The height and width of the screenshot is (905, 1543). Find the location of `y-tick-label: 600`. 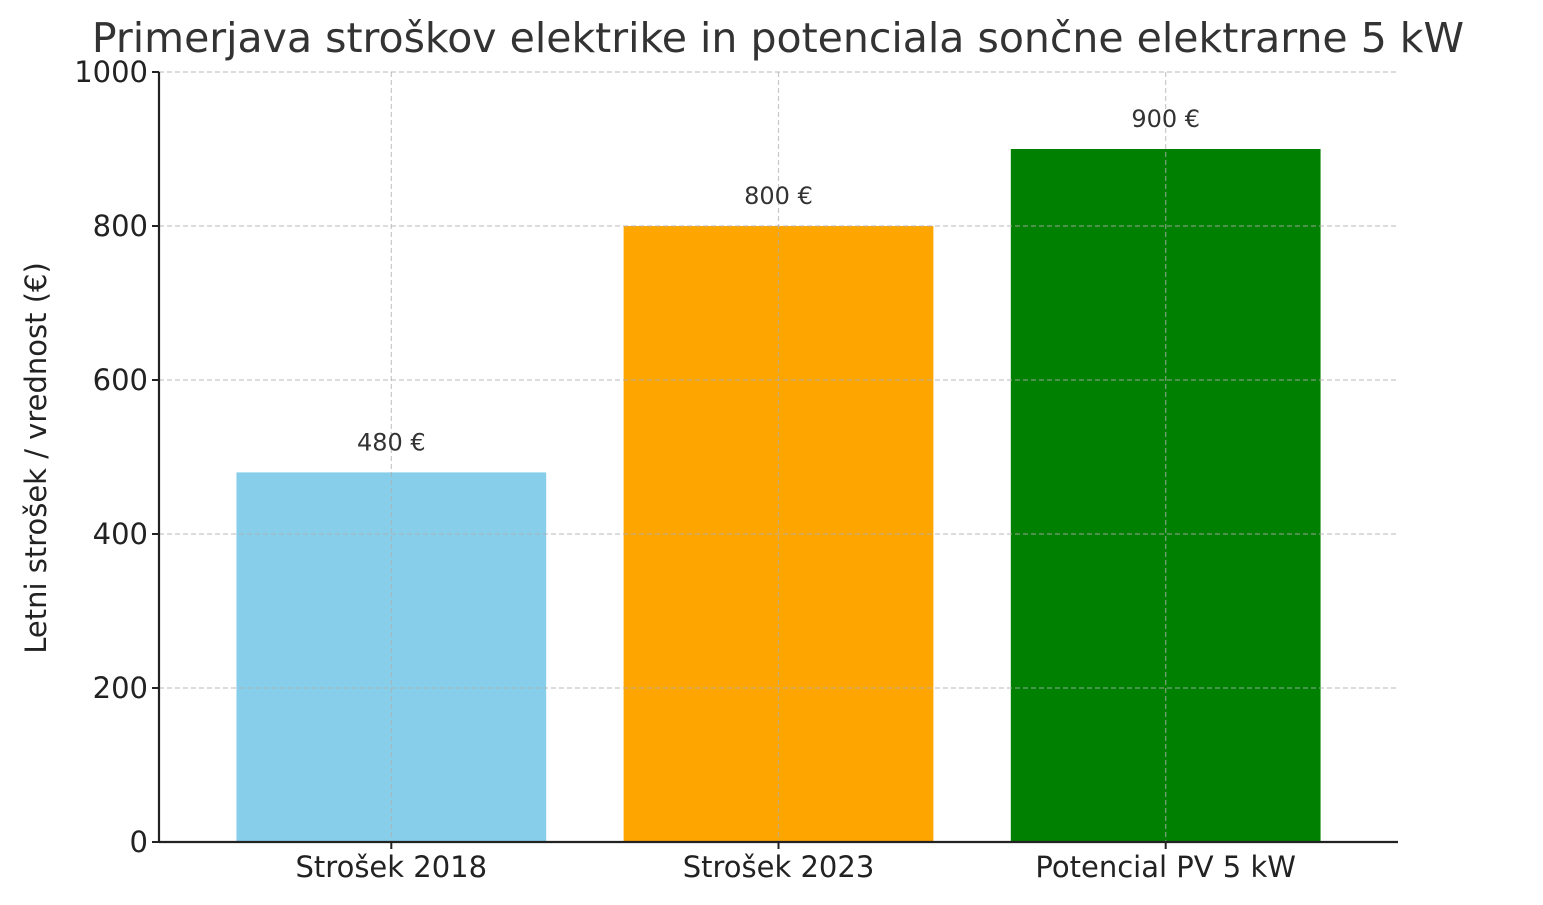

y-tick-label: 600 is located at coordinates (120, 380).